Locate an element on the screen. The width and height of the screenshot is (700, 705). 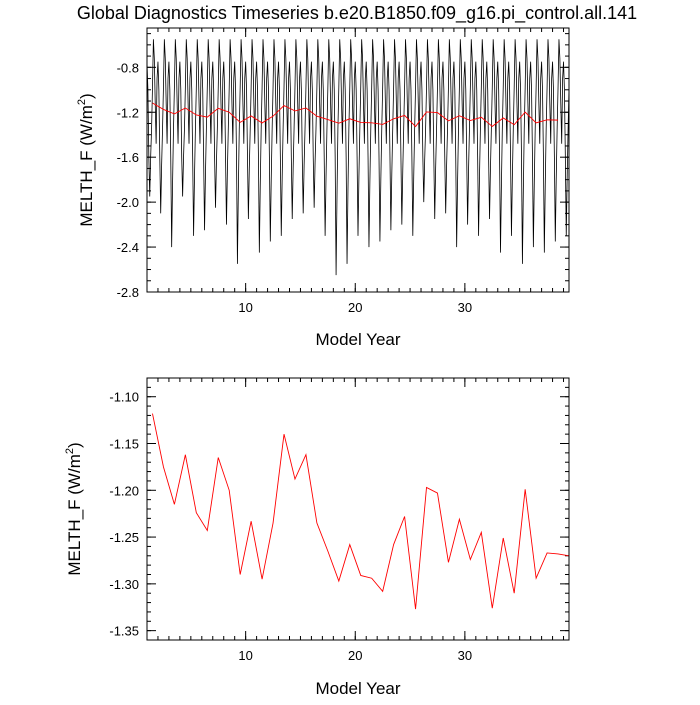
y-tick-label: -1.10 is located at coordinates (124, 397).